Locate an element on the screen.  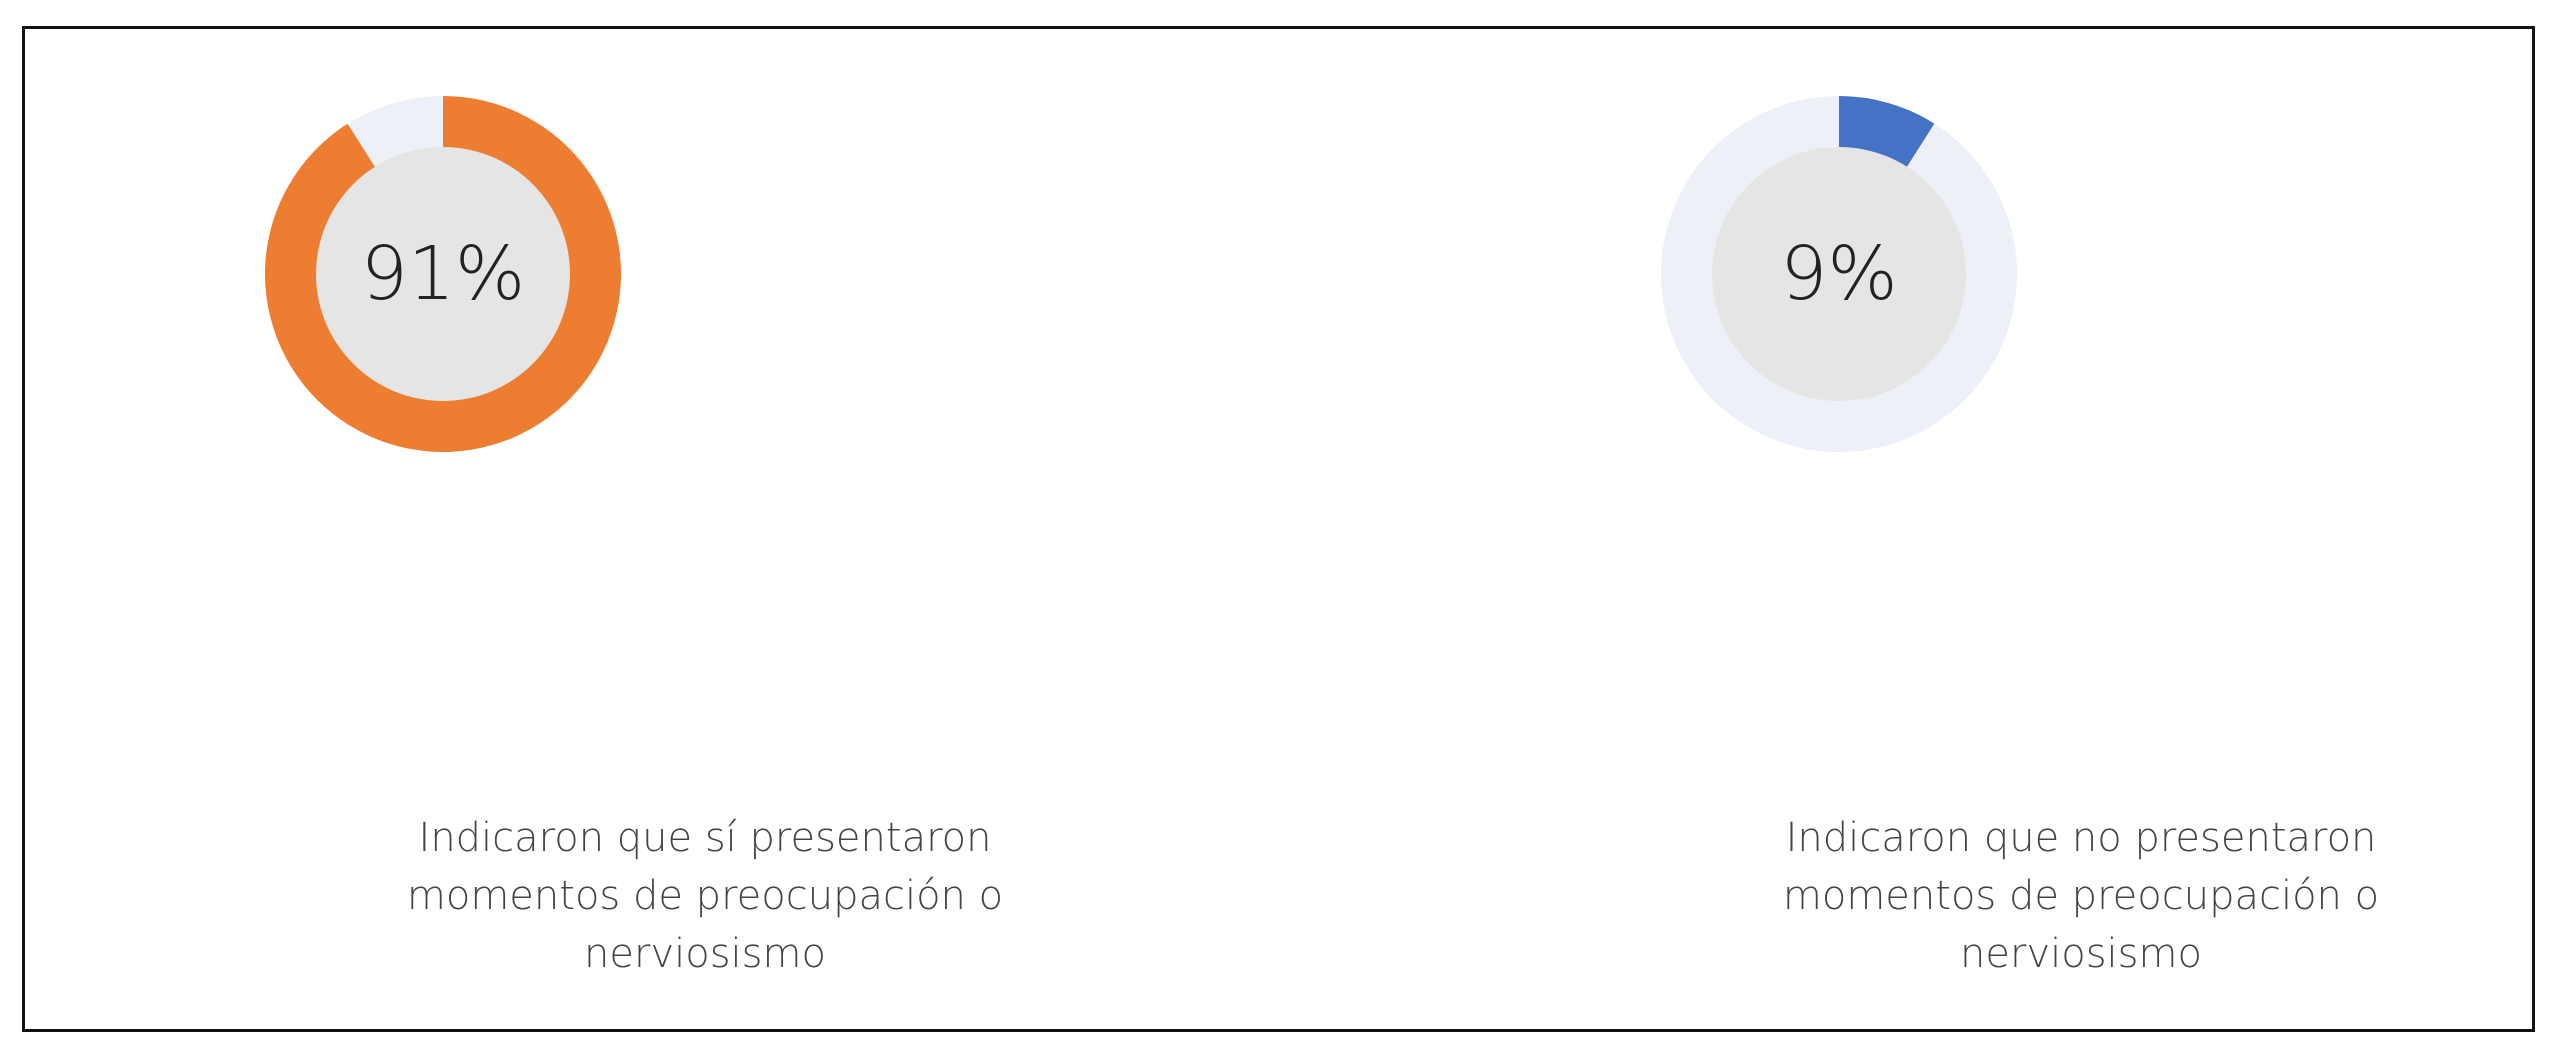
donut-center-label-yes: 91% is located at coordinates (443, 274).